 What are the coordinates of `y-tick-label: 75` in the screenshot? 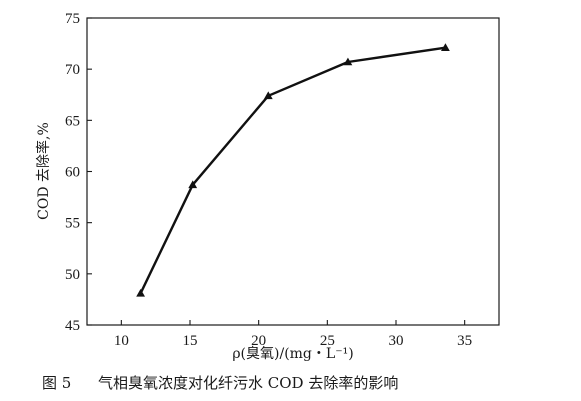 It's located at (72, 19).